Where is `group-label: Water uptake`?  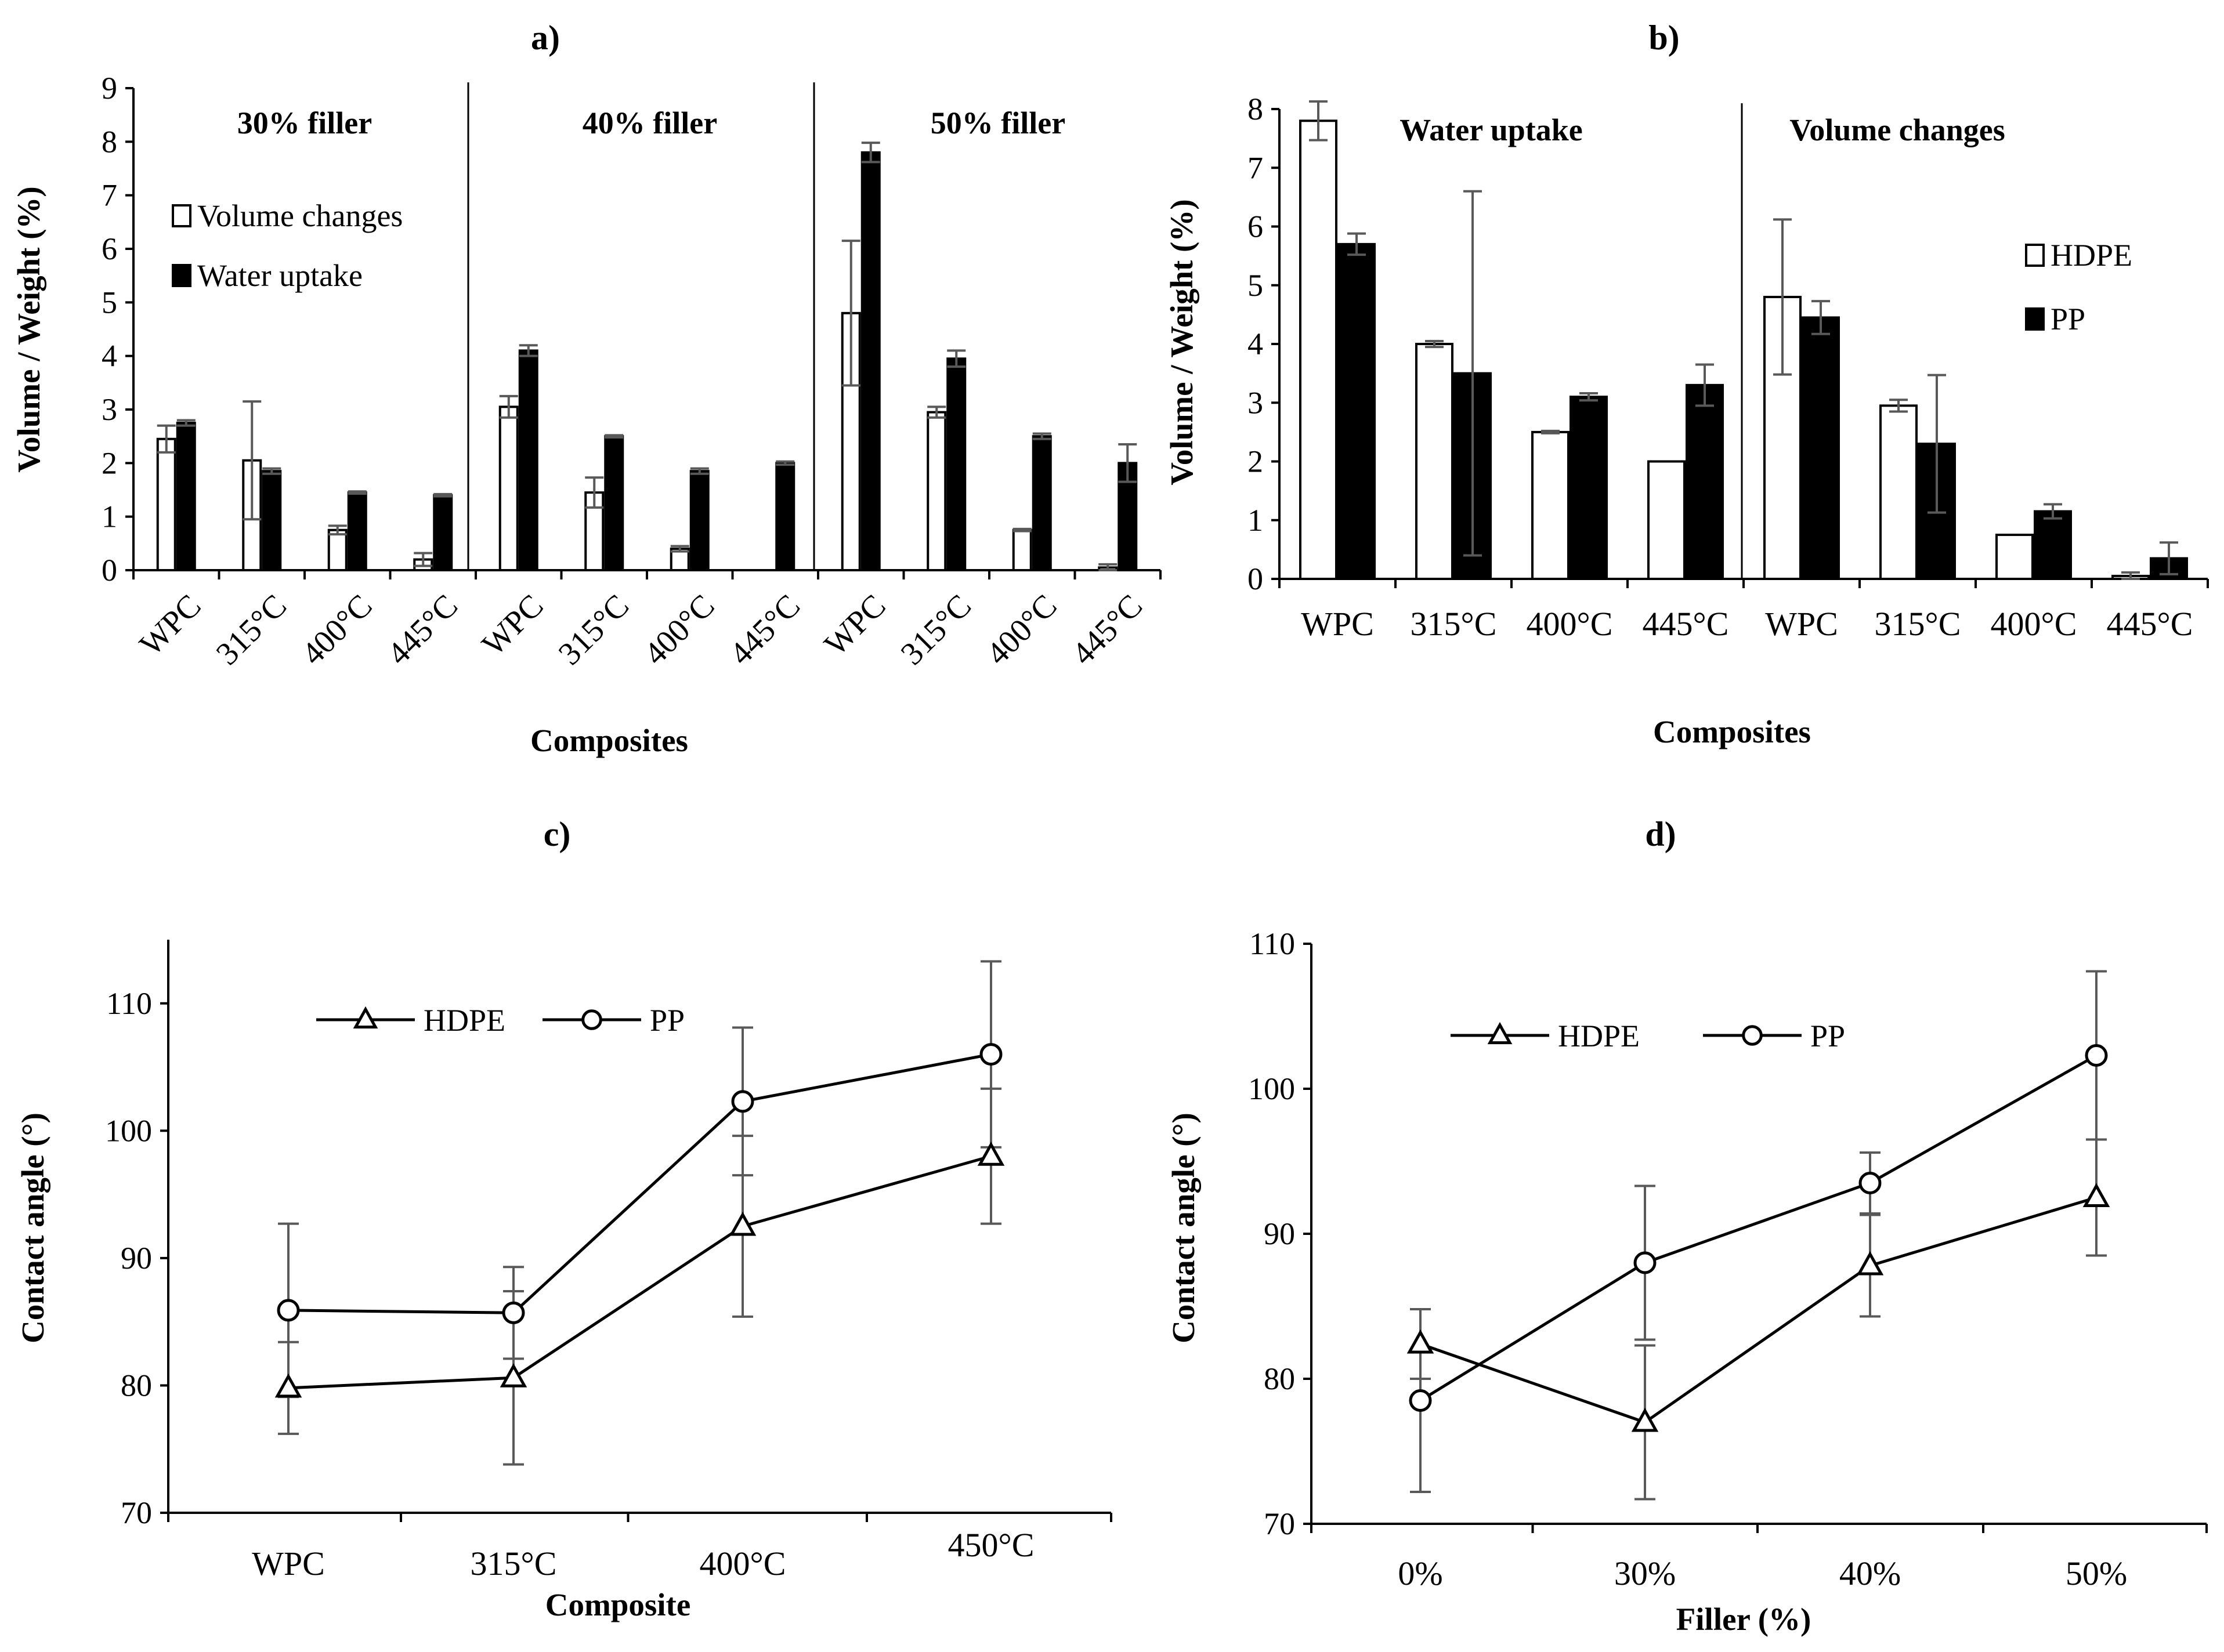
group-label: Water uptake is located at coordinates (1491, 130).